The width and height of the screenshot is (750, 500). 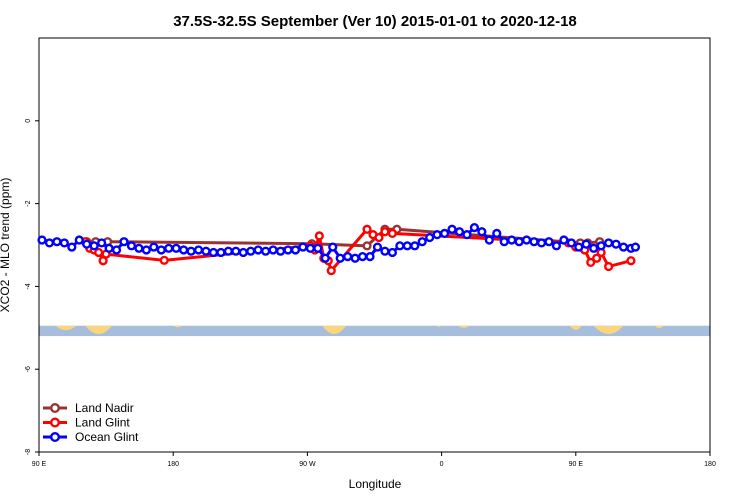 What do you see at coordinates (173, 464) in the screenshot?
I see `x-tick-label-1: 180` at bounding box center [173, 464].